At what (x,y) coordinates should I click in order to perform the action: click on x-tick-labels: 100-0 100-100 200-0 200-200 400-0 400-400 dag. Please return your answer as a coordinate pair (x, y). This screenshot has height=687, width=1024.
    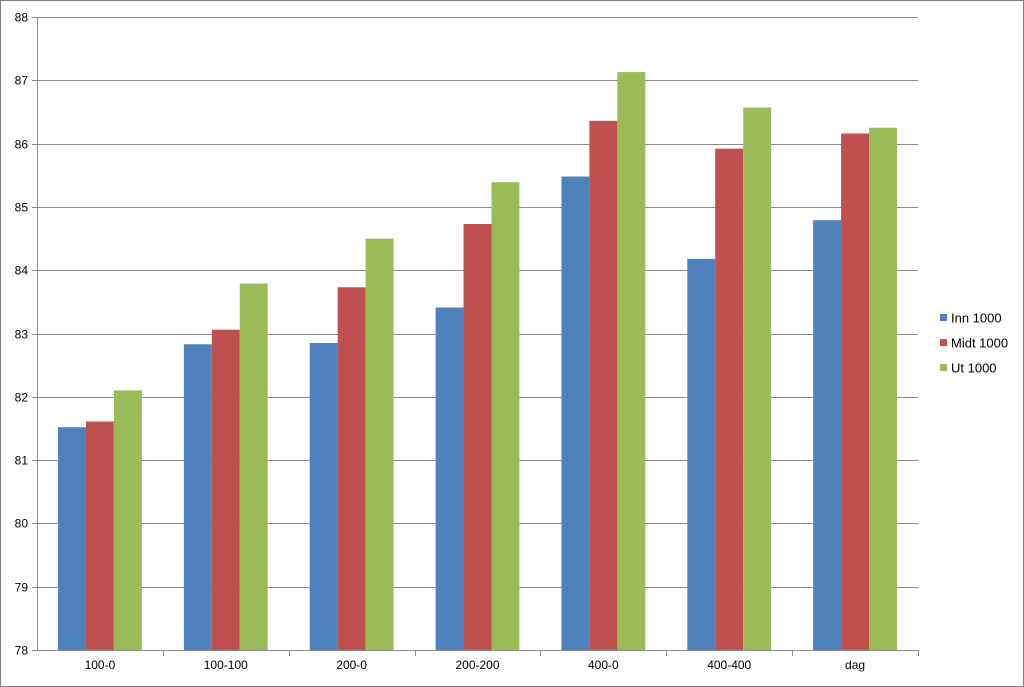
    Looking at the image, I should click on (475, 665).